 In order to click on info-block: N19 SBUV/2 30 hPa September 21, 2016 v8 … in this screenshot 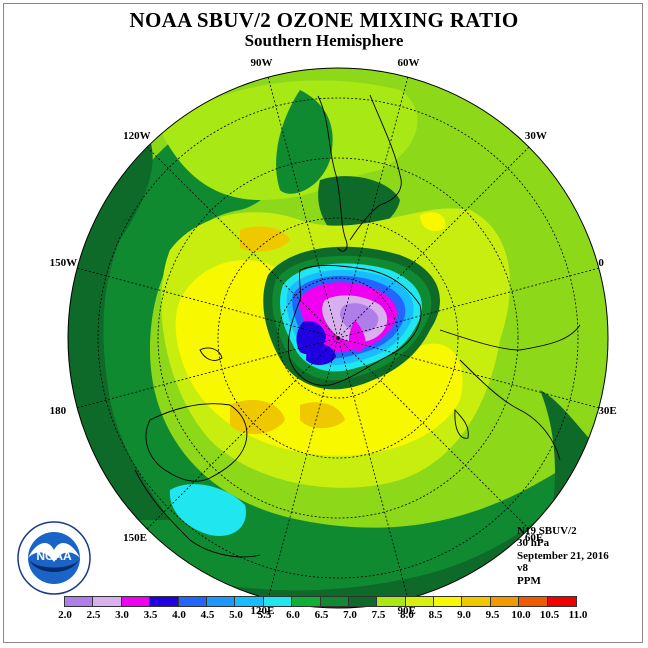, I will do `click(563, 556)`.